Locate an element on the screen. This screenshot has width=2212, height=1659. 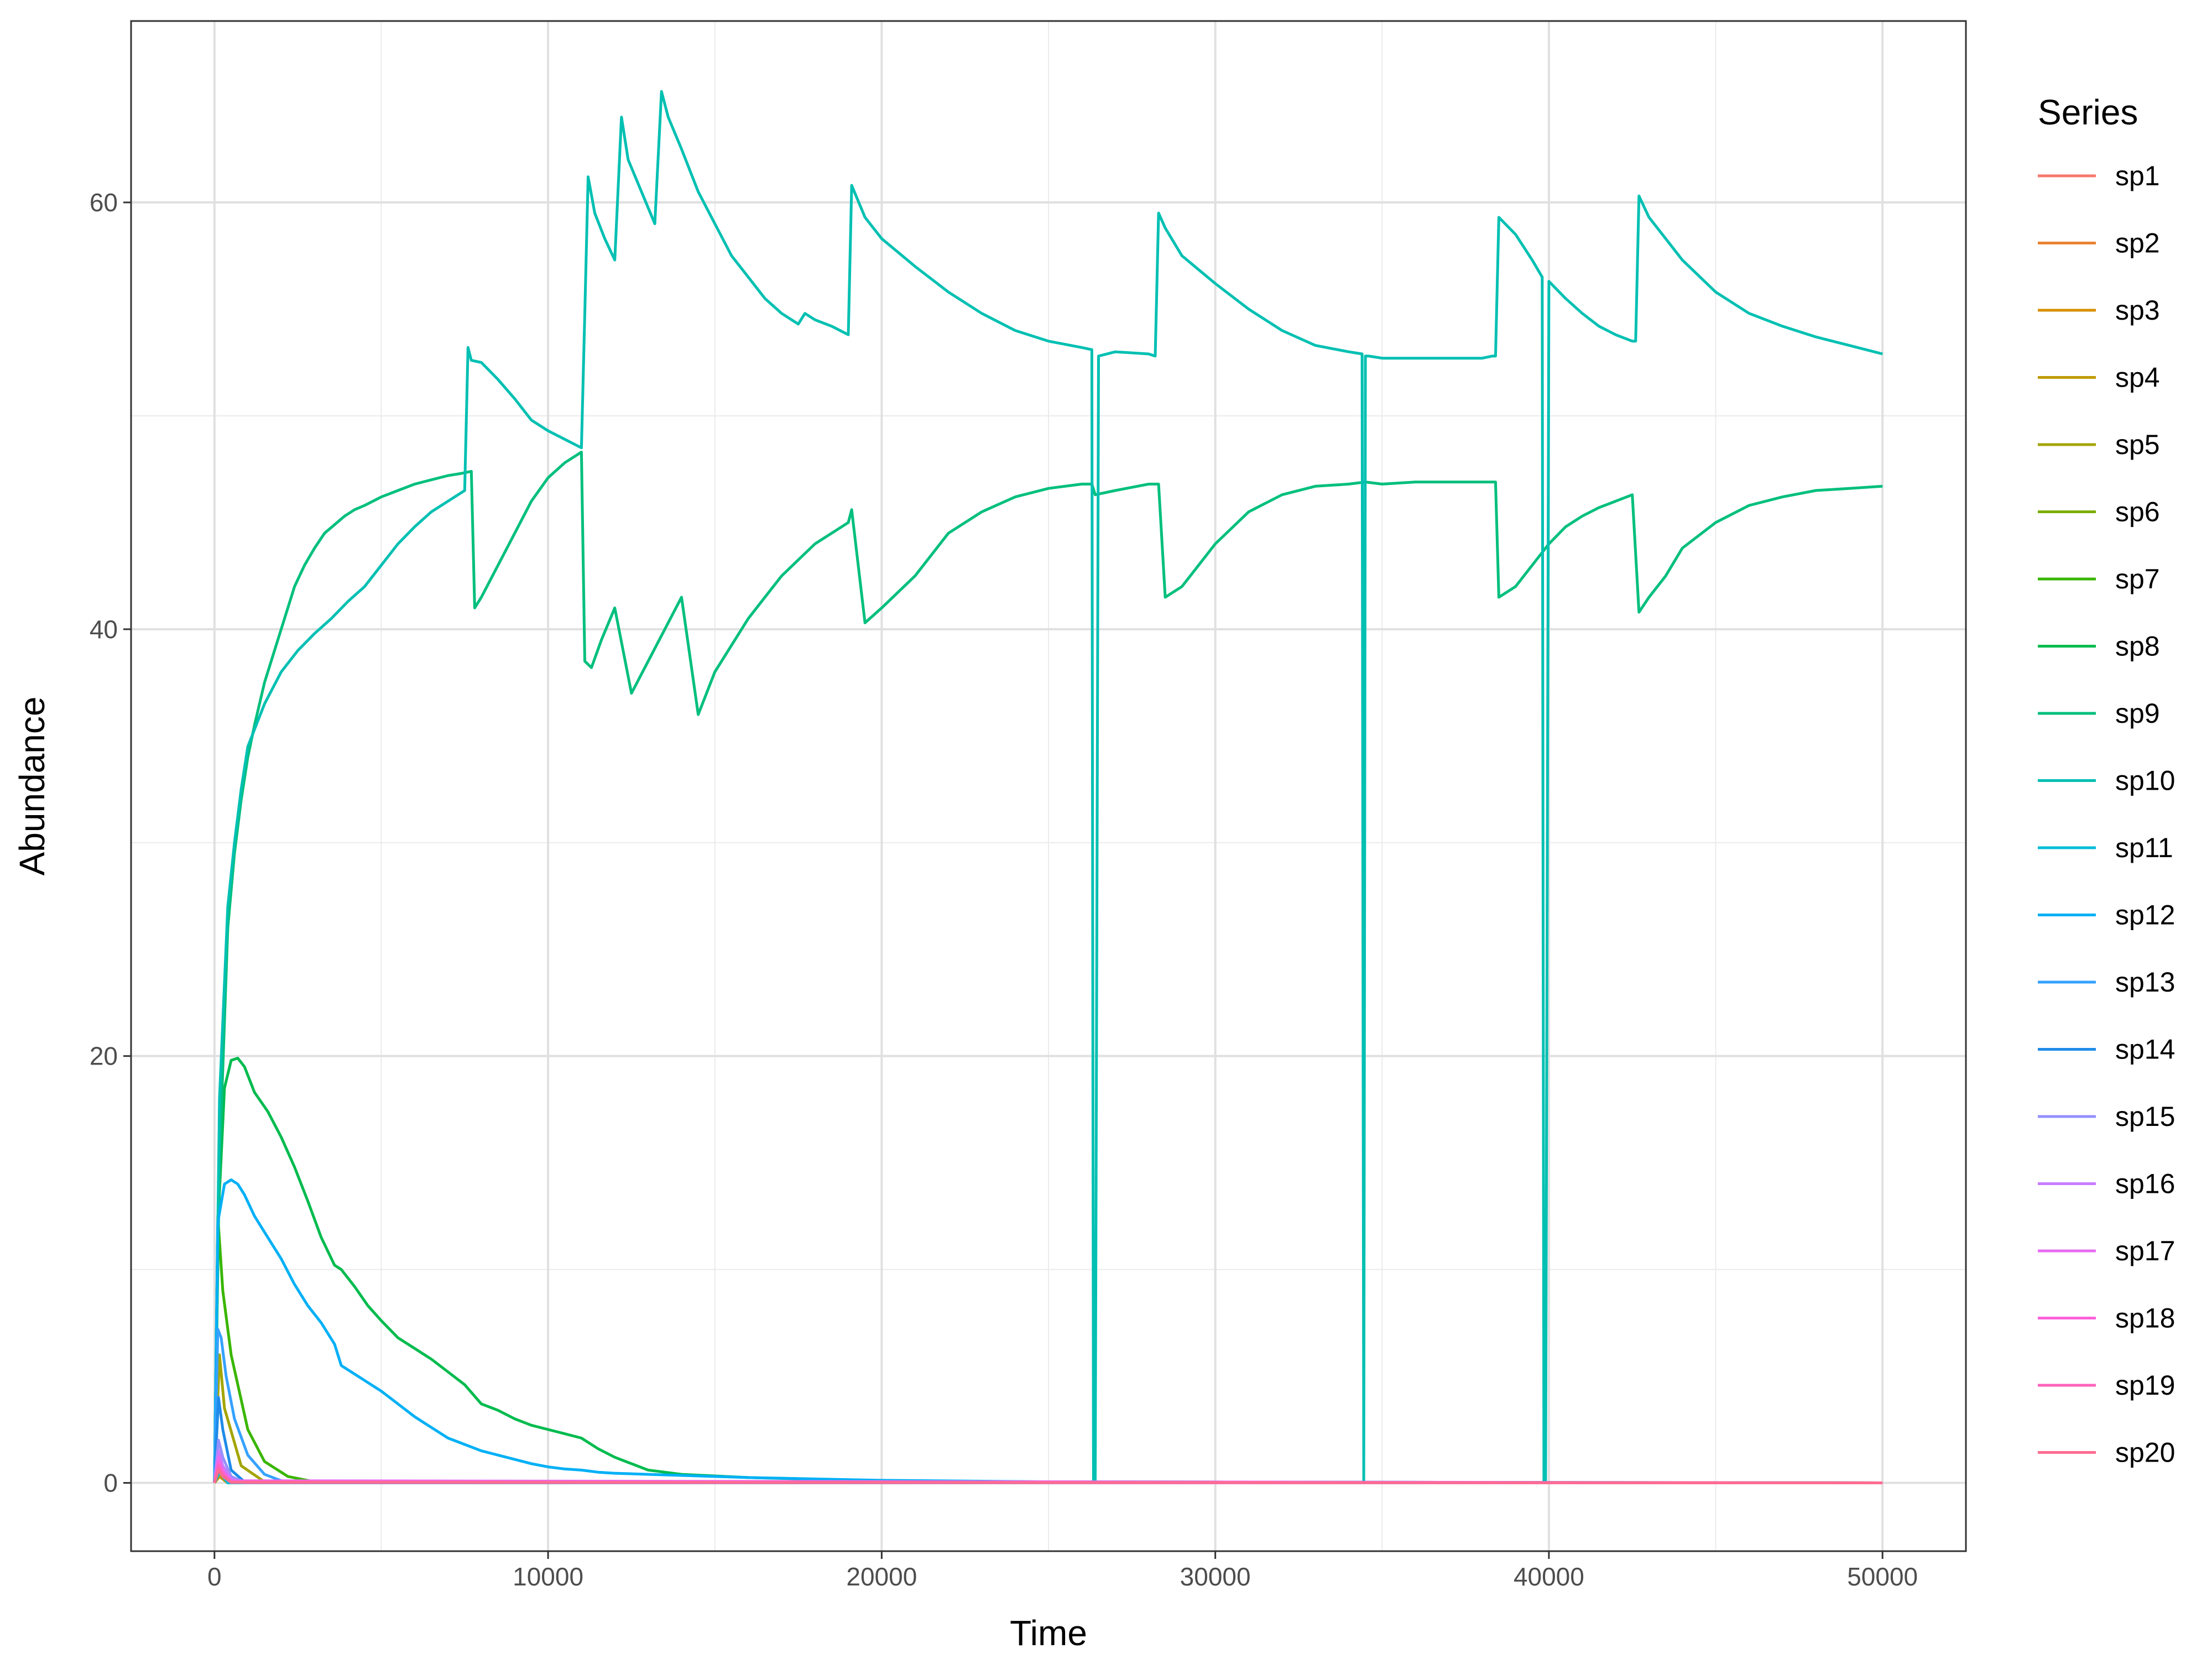
legend-label-sp14: sp14 is located at coordinates (2145, 1050).